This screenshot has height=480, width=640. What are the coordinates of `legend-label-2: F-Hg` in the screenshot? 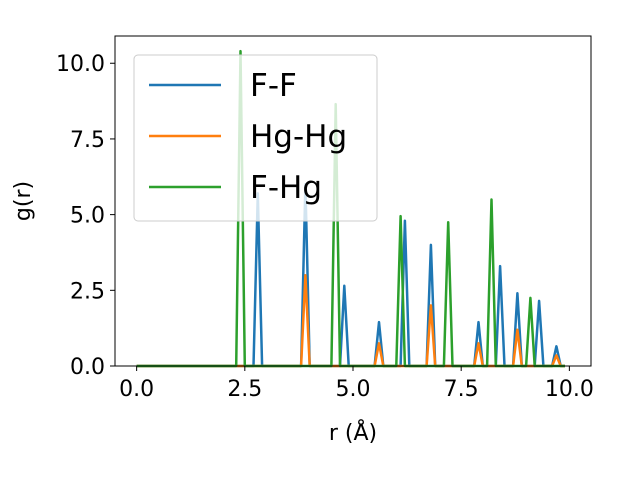 It's located at (286, 188).